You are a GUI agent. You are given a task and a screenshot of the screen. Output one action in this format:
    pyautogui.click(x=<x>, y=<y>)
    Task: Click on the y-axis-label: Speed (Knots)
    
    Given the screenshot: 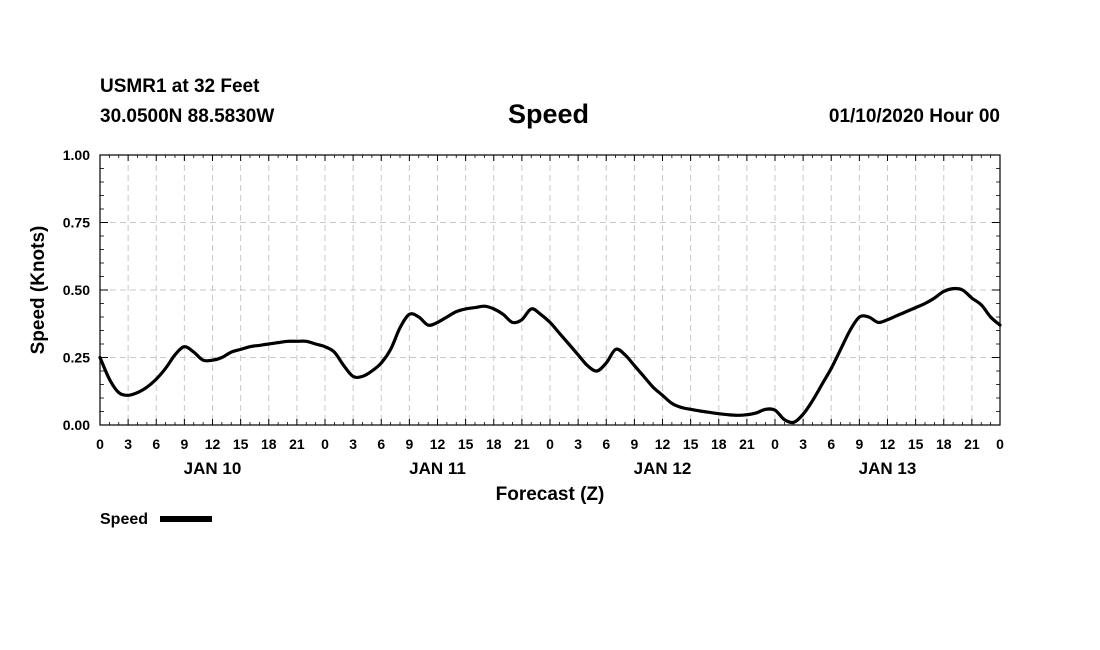 What is the action you would take?
    pyautogui.click(x=38, y=290)
    